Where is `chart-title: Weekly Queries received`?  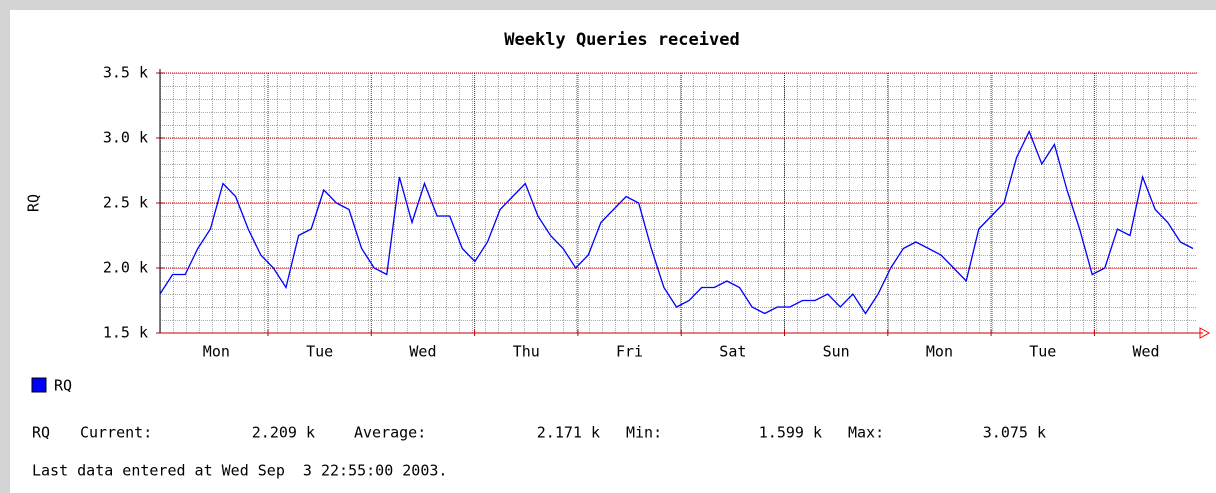 chart-title: Weekly Queries received is located at coordinates (621, 40).